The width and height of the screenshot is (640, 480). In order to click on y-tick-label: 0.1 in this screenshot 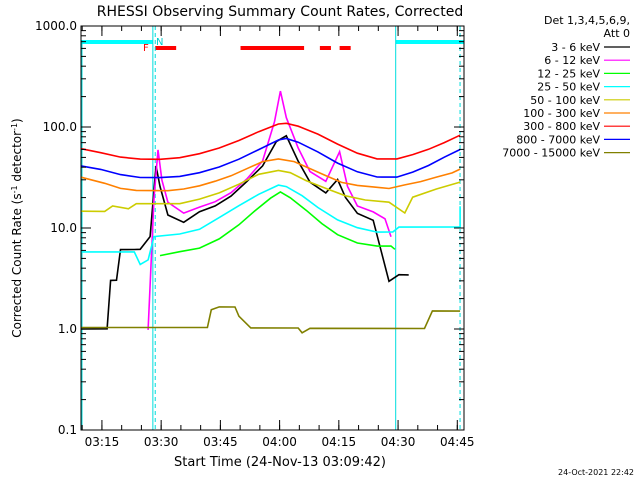, I will do `click(67, 430)`.